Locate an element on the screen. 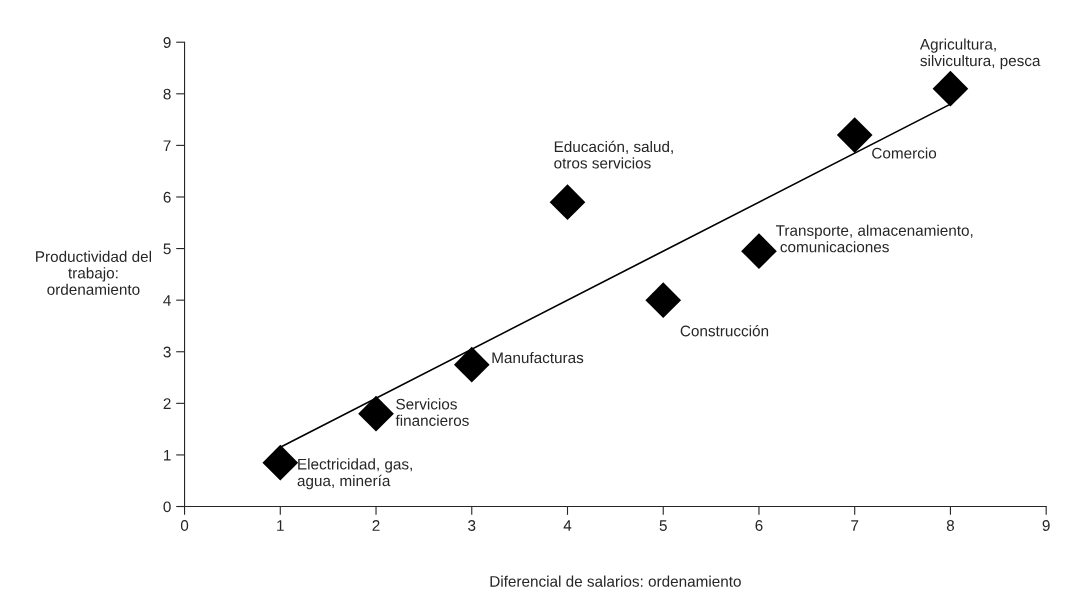 Image resolution: width=1073 pixels, height=603 pixels. x-tick-label: 1 is located at coordinates (280, 525).